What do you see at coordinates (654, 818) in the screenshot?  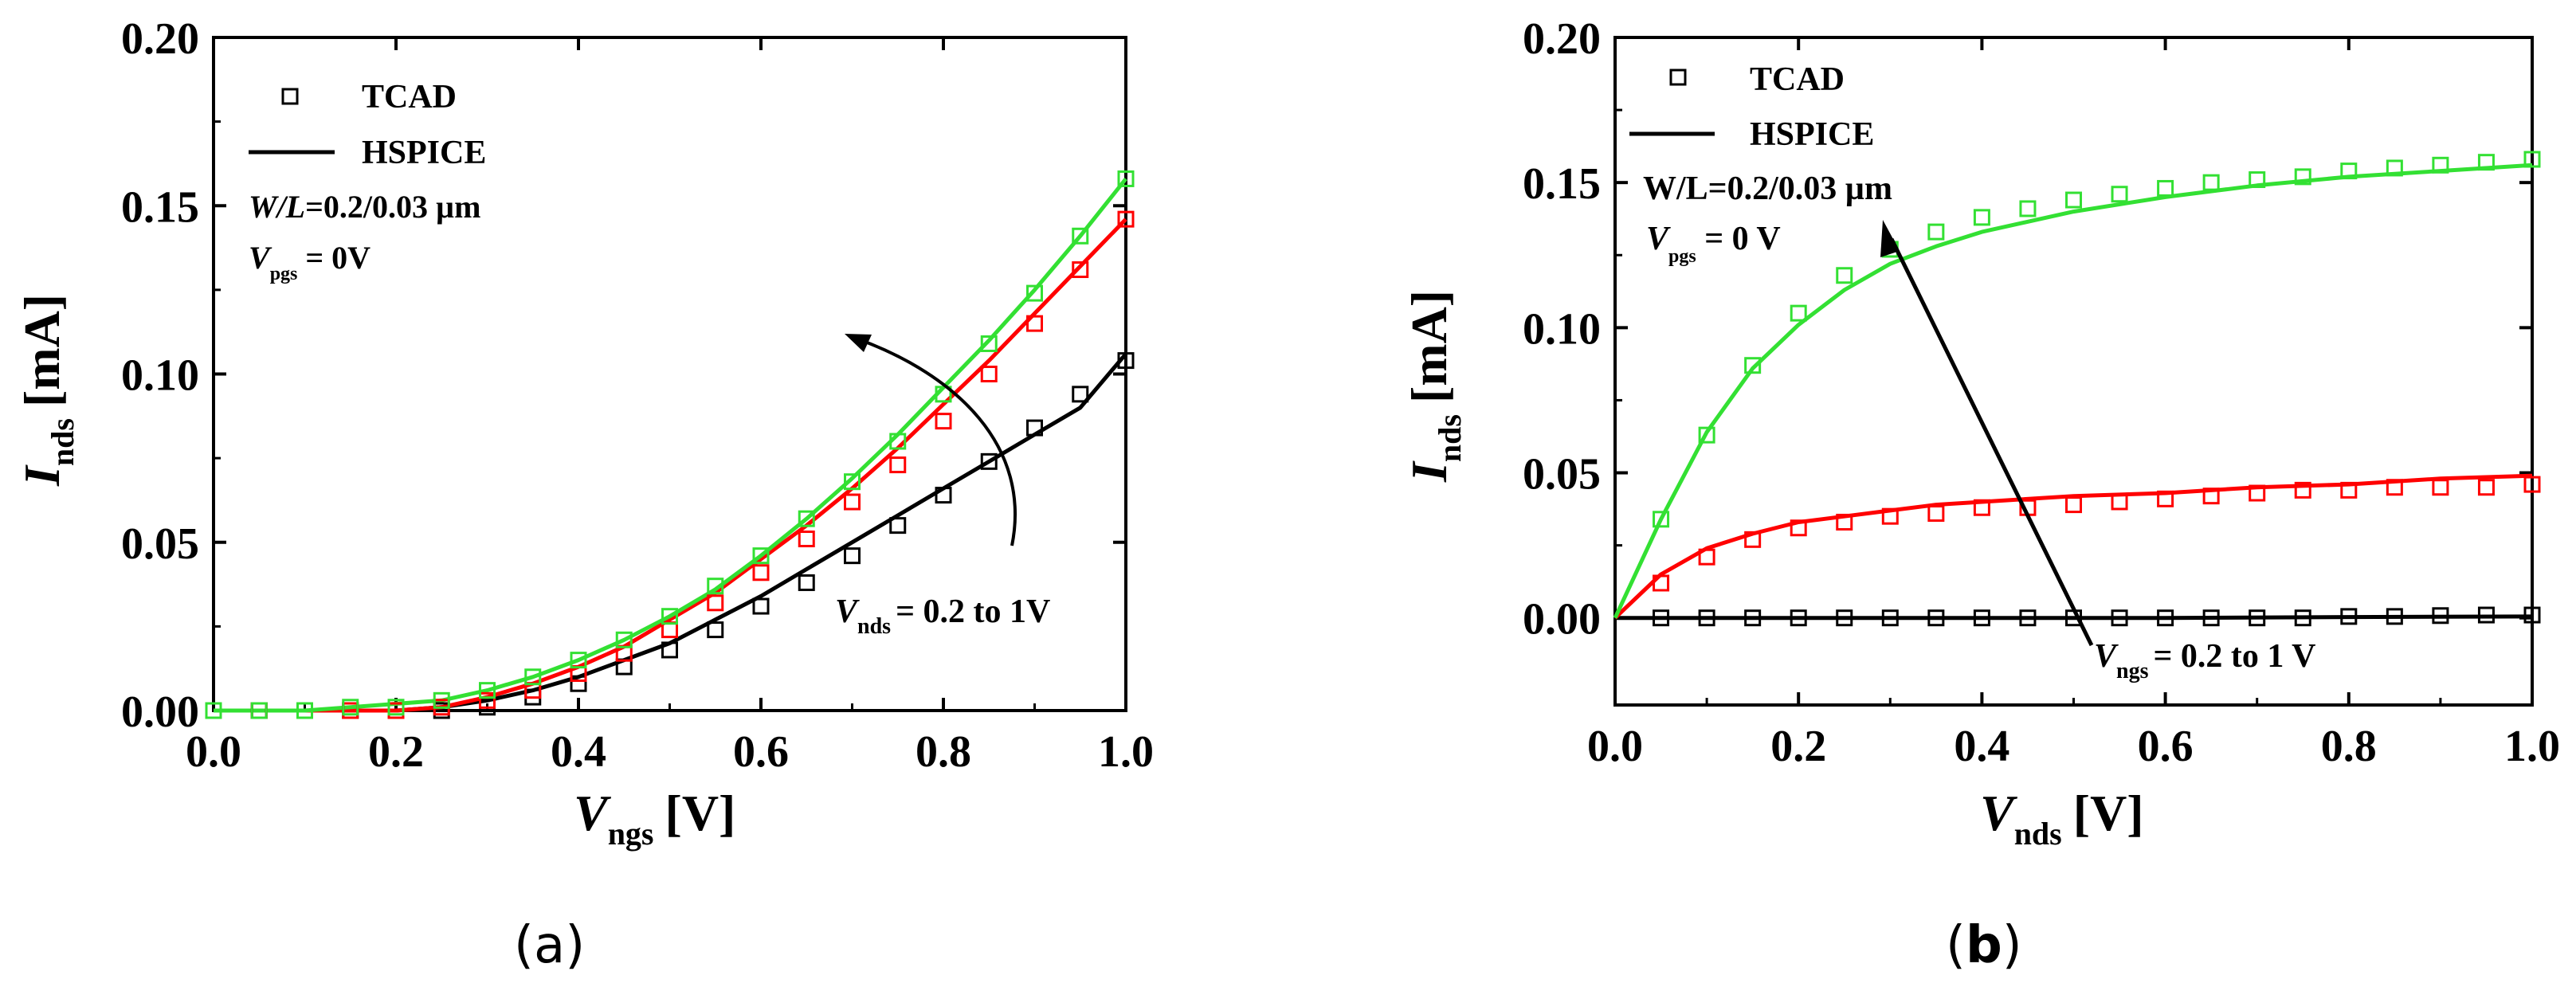 I see `x-axis-title-a: Vngs [V]` at bounding box center [654, 818].